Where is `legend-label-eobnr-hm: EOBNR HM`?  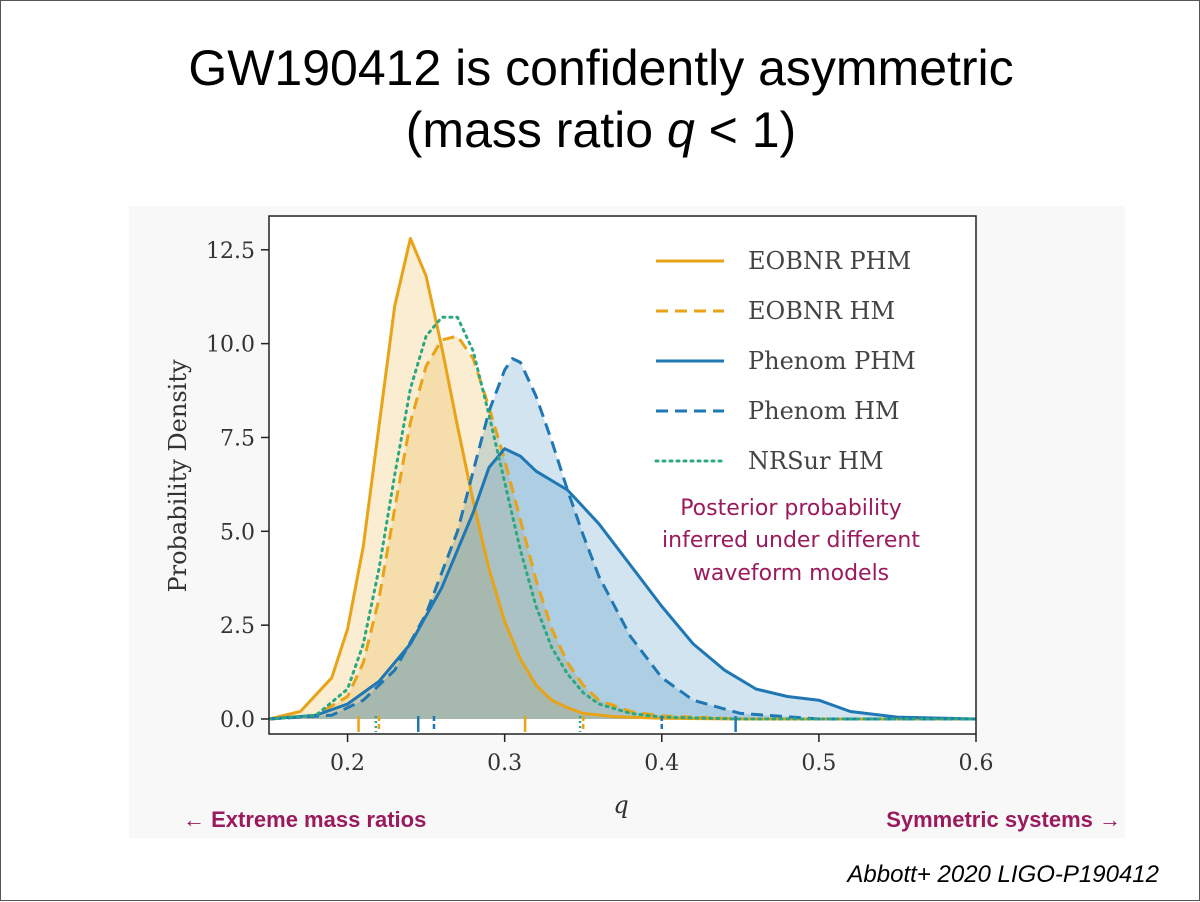
legend-label-eobnr-hm: EOBNR HM is located at coordinates (821, 311).